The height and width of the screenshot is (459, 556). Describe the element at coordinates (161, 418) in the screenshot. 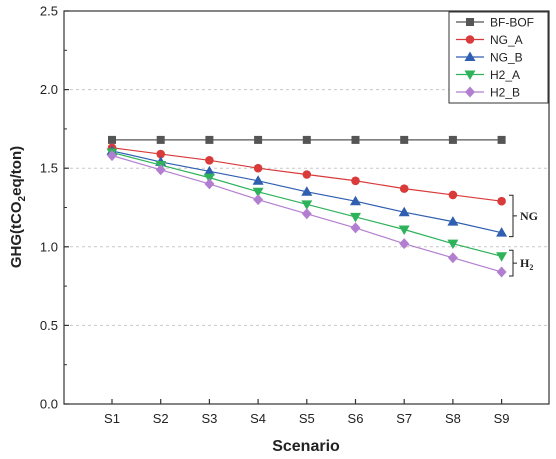

I see `x-tick-label: S2` at that location.